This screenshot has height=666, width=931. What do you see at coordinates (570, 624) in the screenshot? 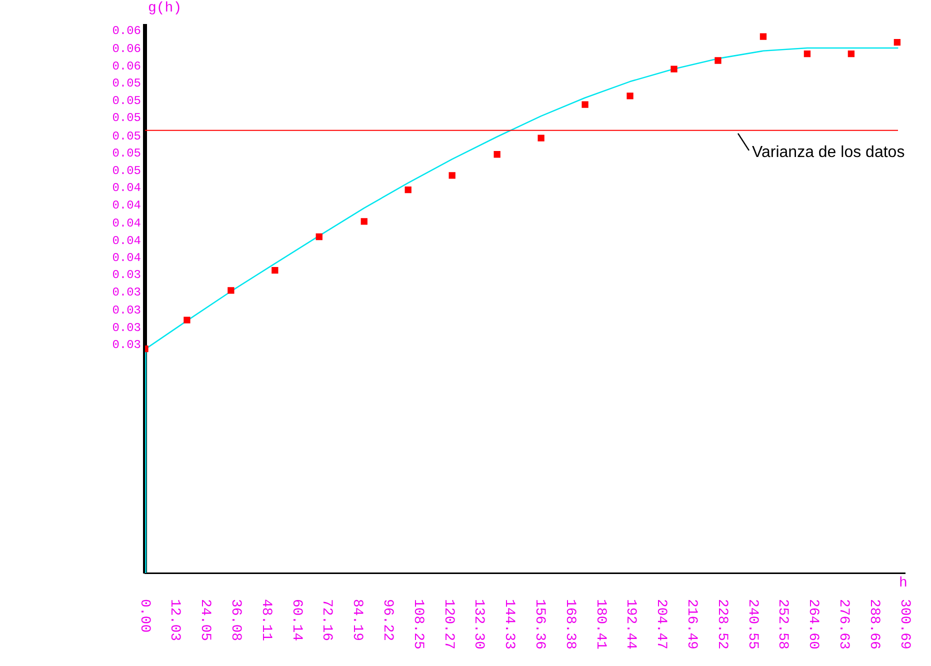
I see `x-tick-label: 168.38` at bounding box center [570, 624].